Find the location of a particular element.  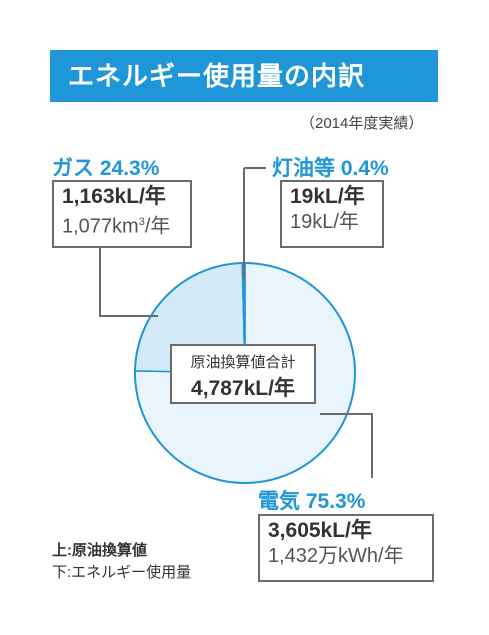

electric-label: 電気 75.3% is located at coordinates (312, 501).